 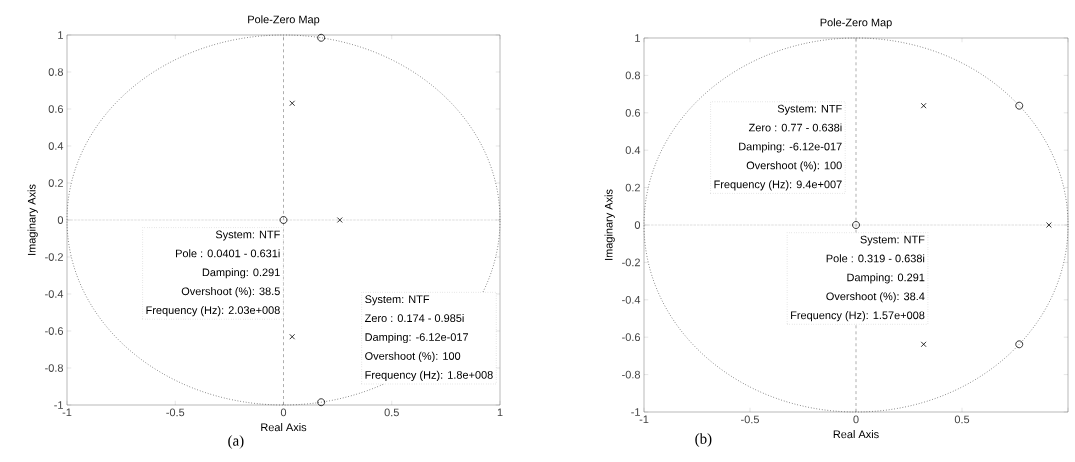 What do you see at coordinates (858, 316) in the screenshot?
I see `annotation: Frequency (Hz): 1.57e+008` at bounding box center [858, 316].